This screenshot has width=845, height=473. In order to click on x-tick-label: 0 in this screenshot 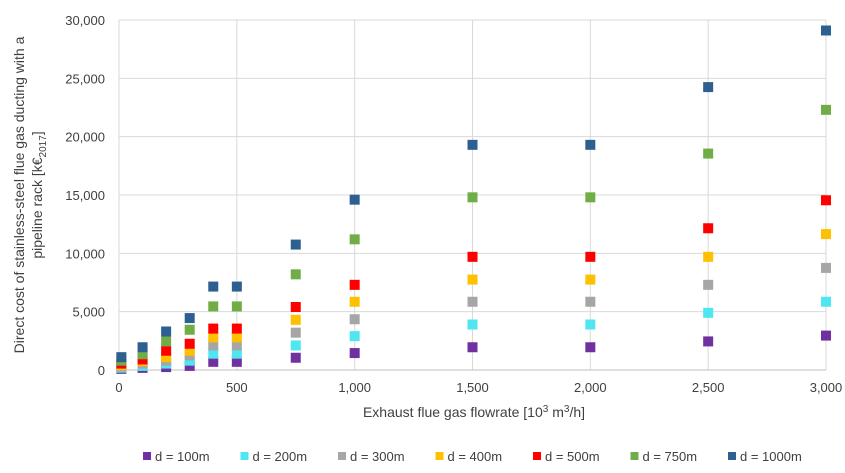, I will do `click(118, 387)`.